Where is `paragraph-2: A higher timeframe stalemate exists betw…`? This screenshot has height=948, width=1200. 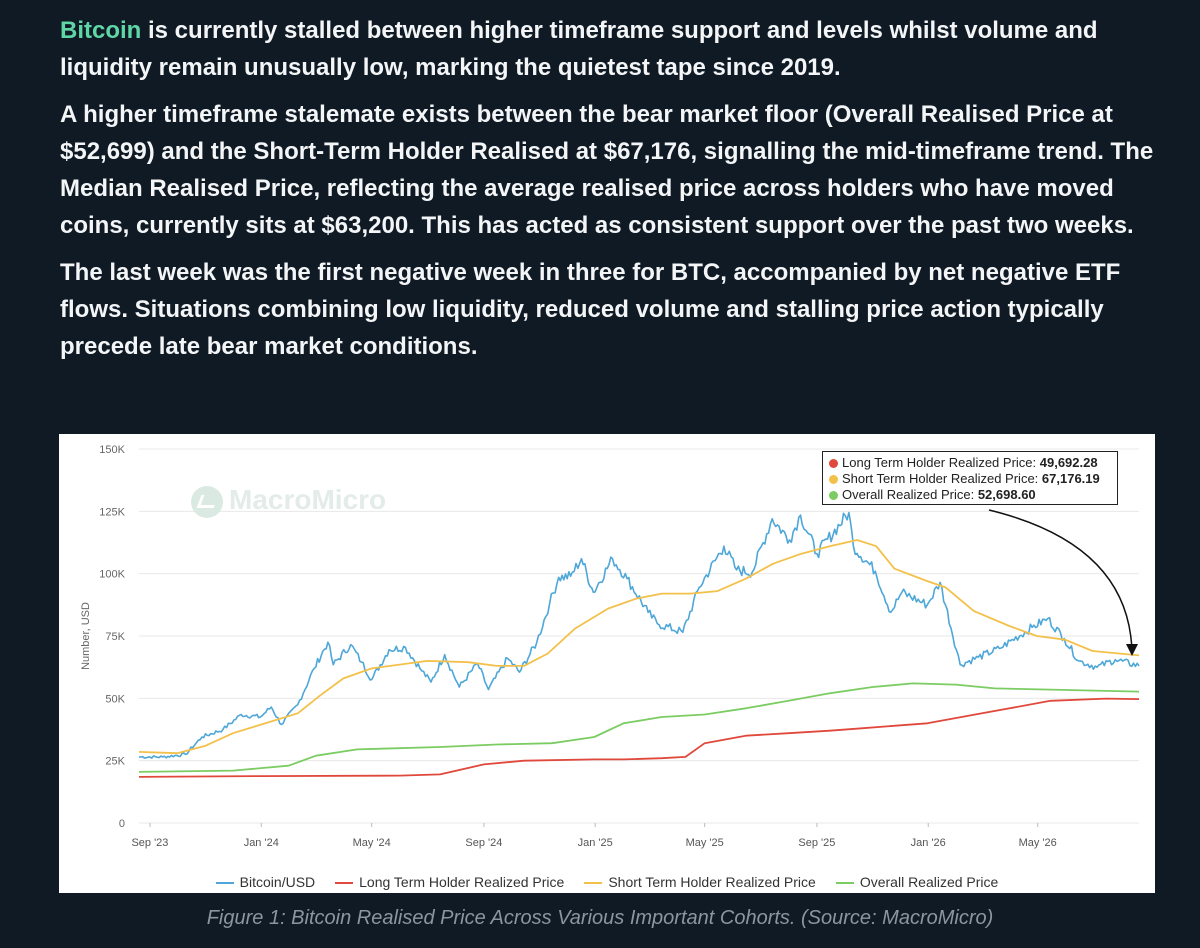
paragraph-2: A higher timeframe stalemate exists betw… is located at coordinates (607, 170).